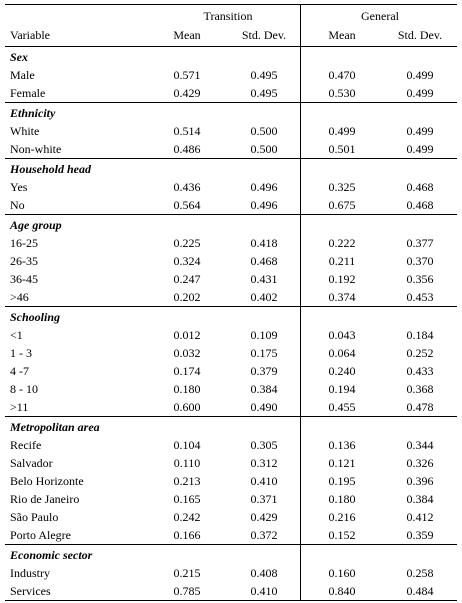  I want to click on cell-value: 0.064, so click(342, 353).